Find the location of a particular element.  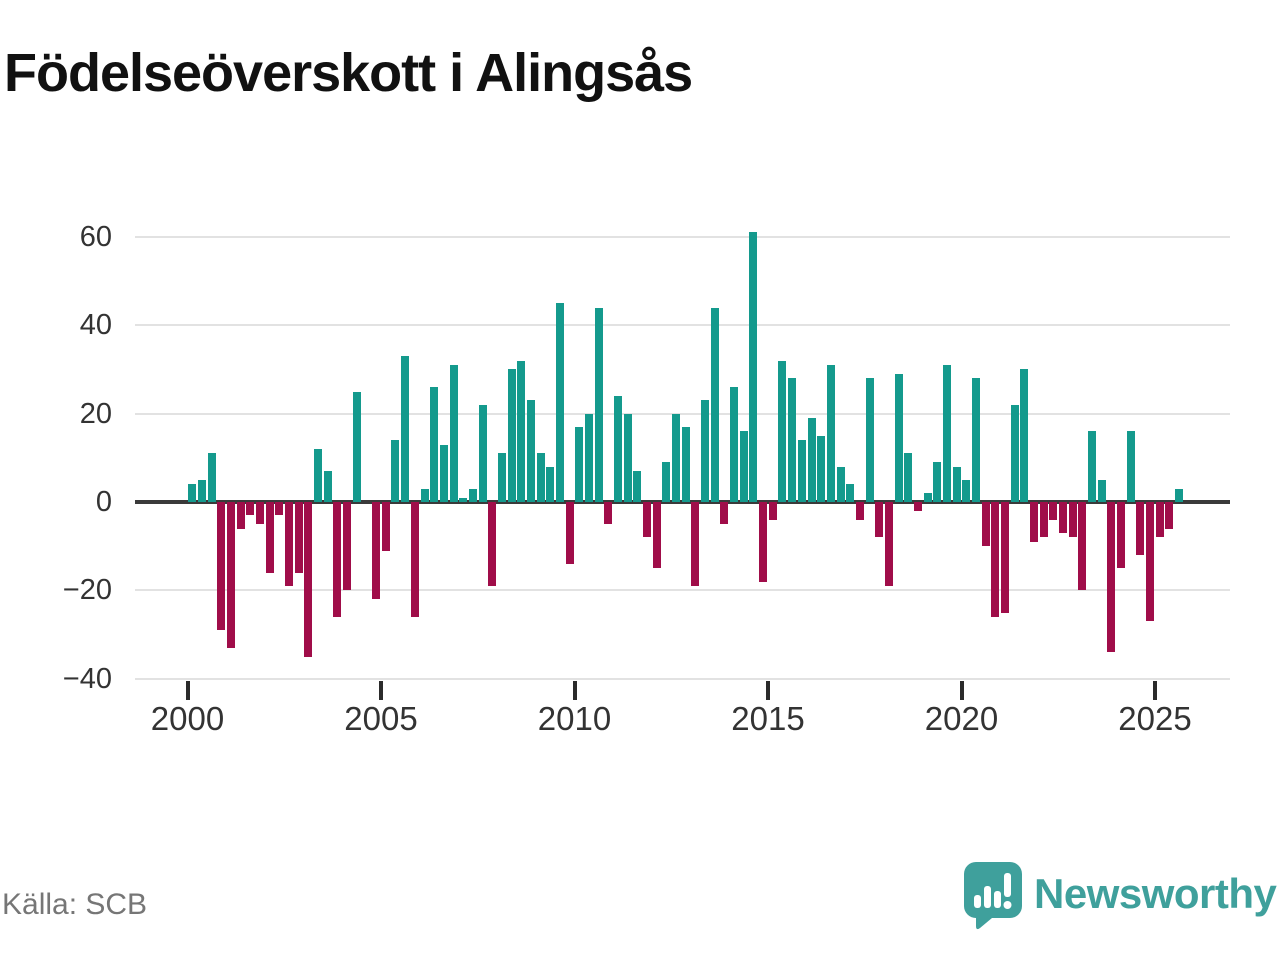

bar-2011-q1 is located at coordinates (618, 448).